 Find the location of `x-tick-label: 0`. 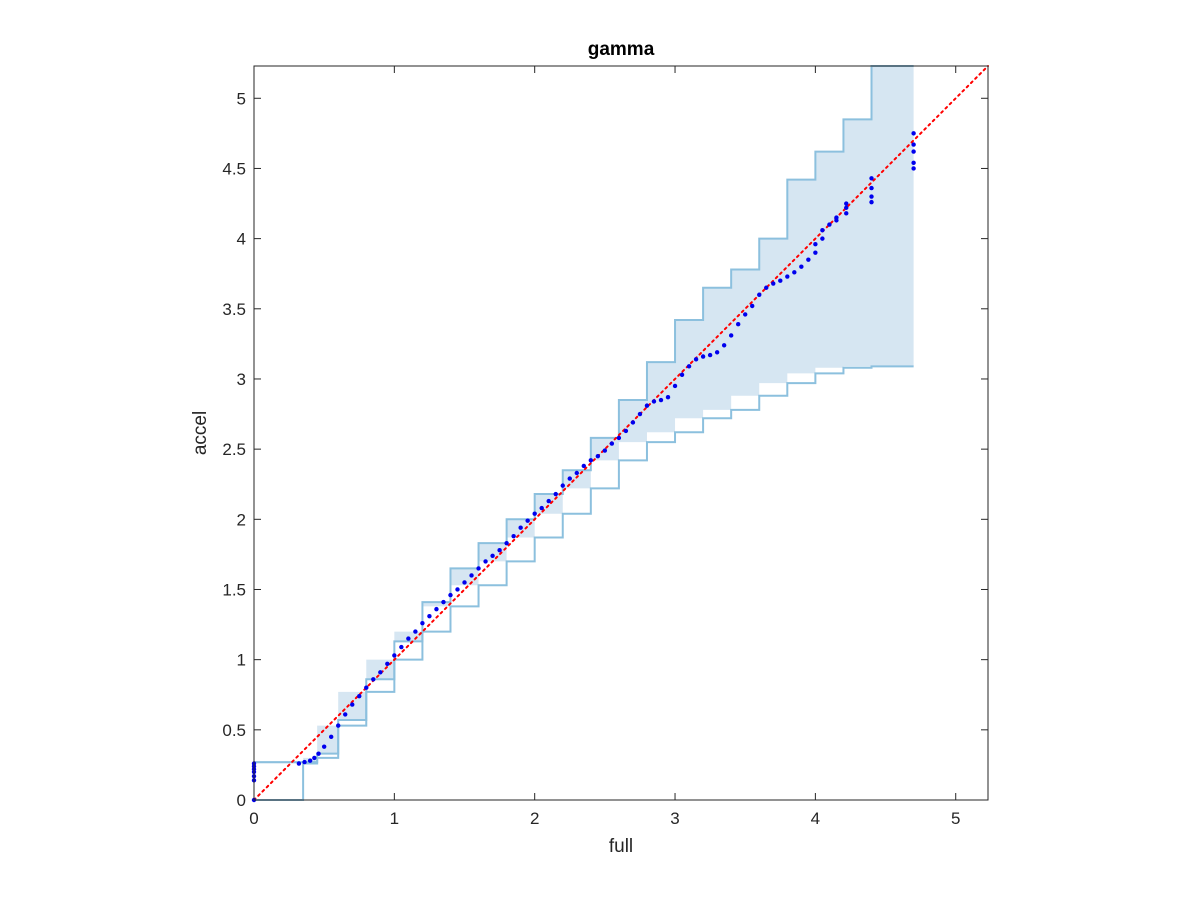

x-tick-label: 0 is located at coordinates (253, 818).